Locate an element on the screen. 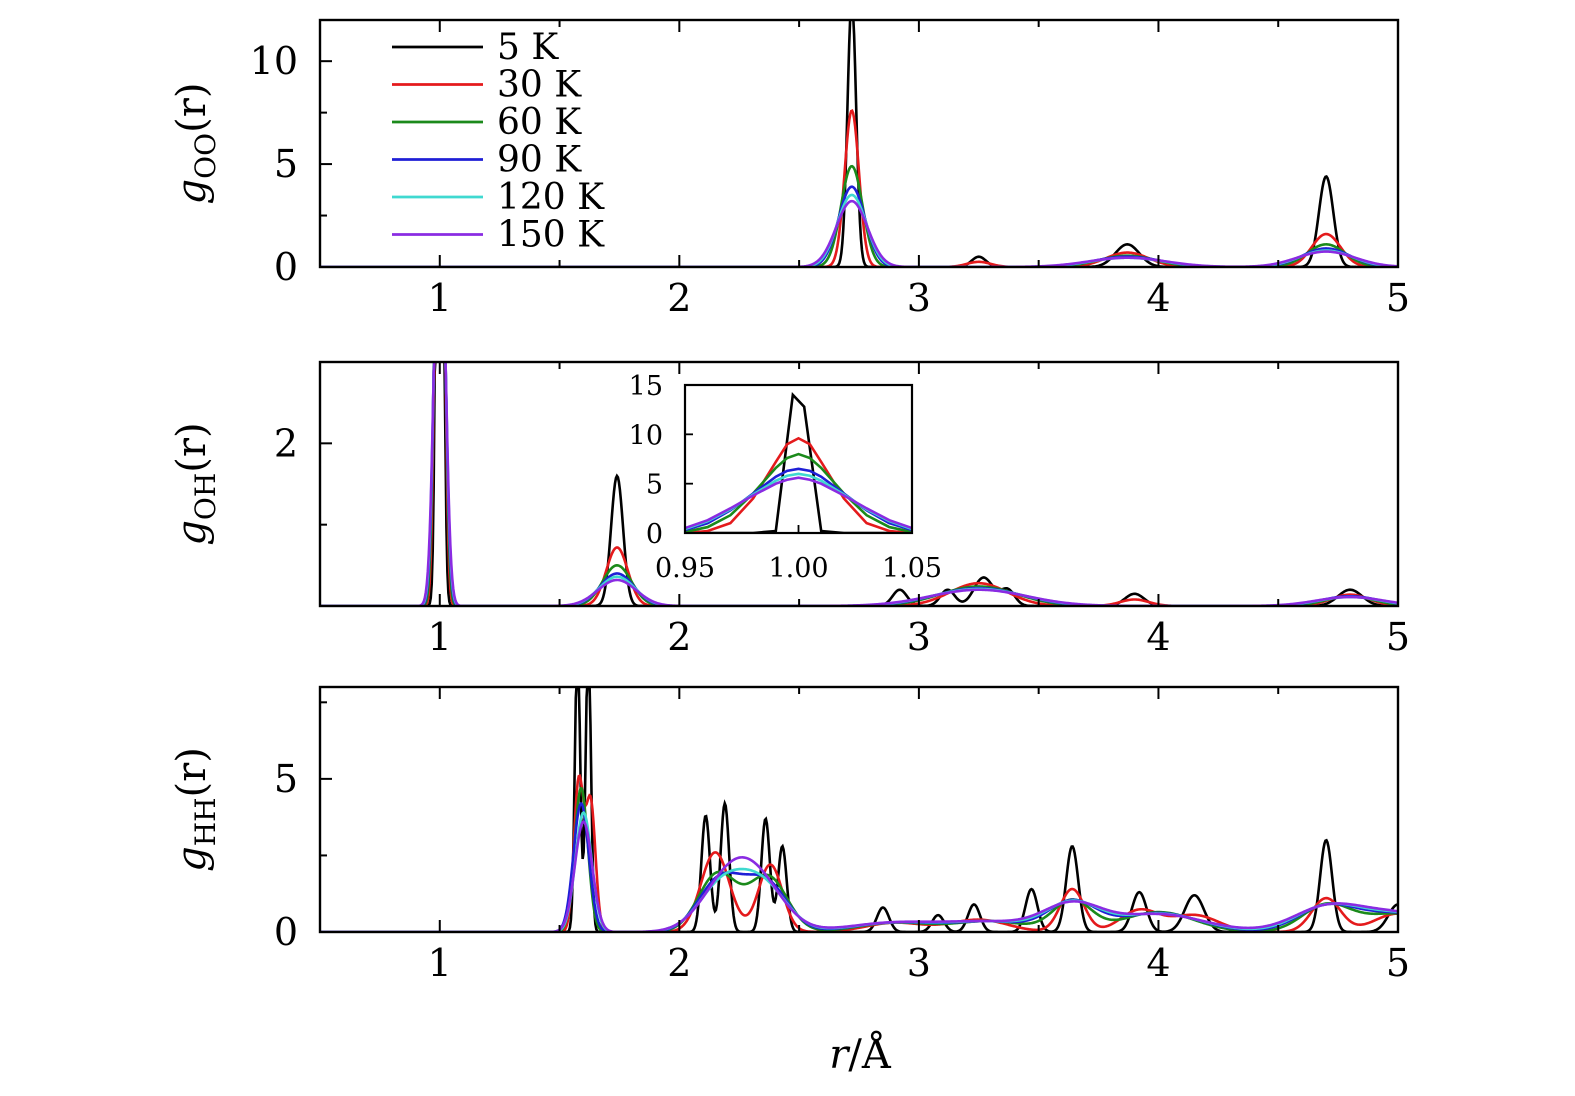 The height and width of the screenshot is (1096, 1575). series-line-120k is located at coordinates (859, 871).